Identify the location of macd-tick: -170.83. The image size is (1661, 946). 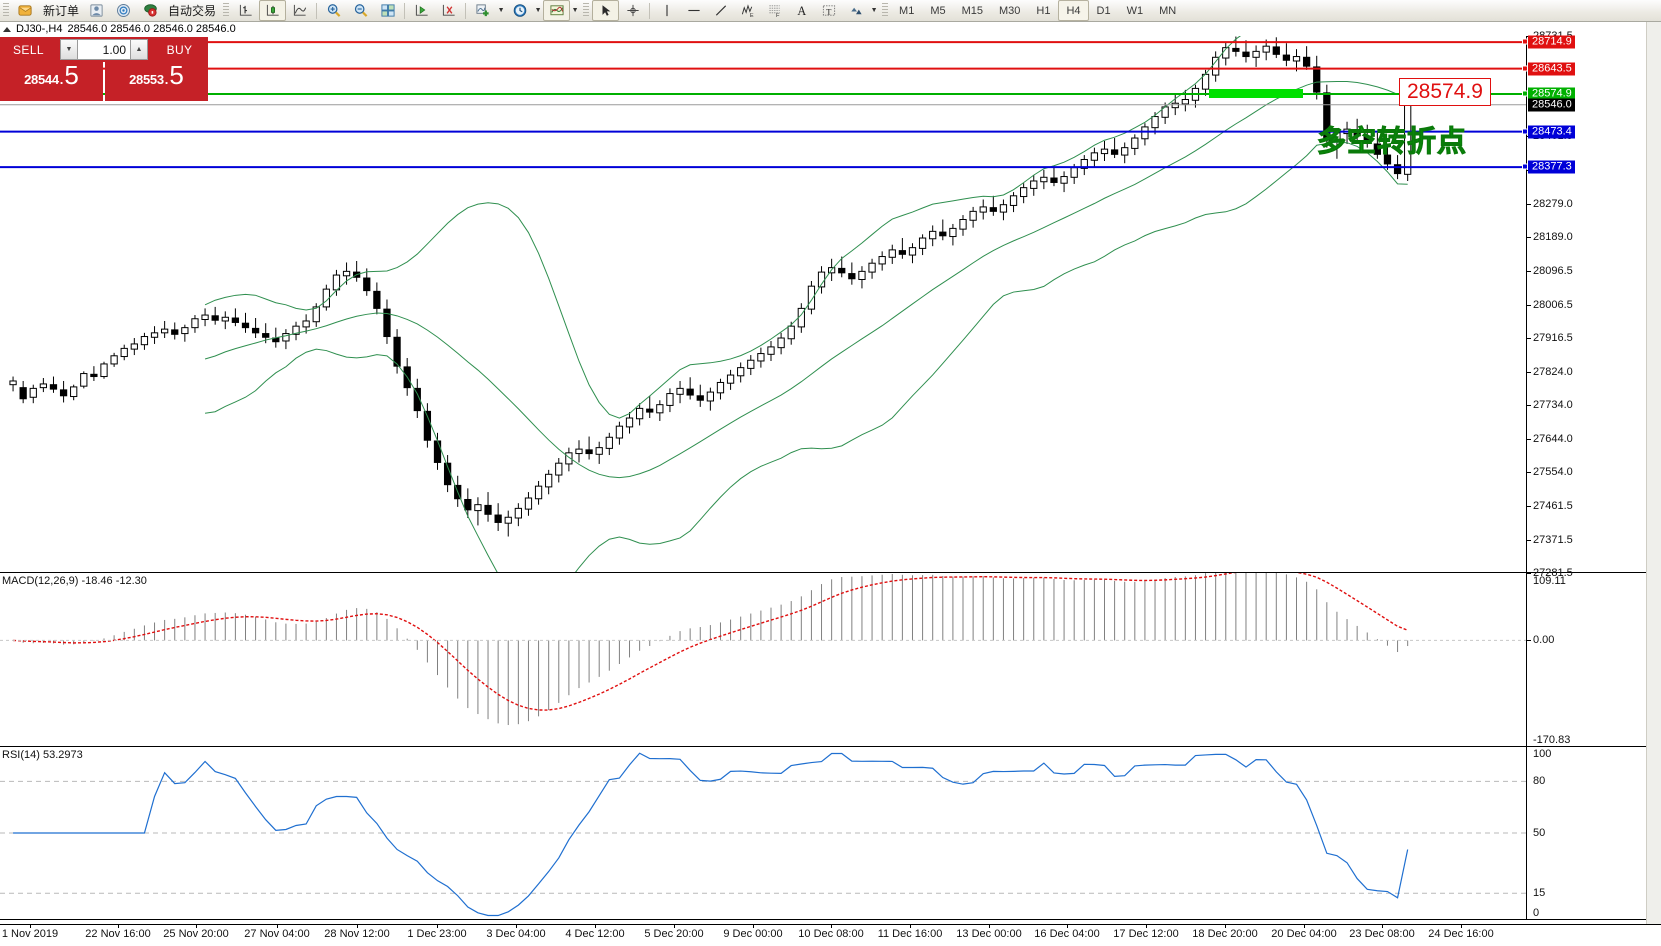
(1551, 740).